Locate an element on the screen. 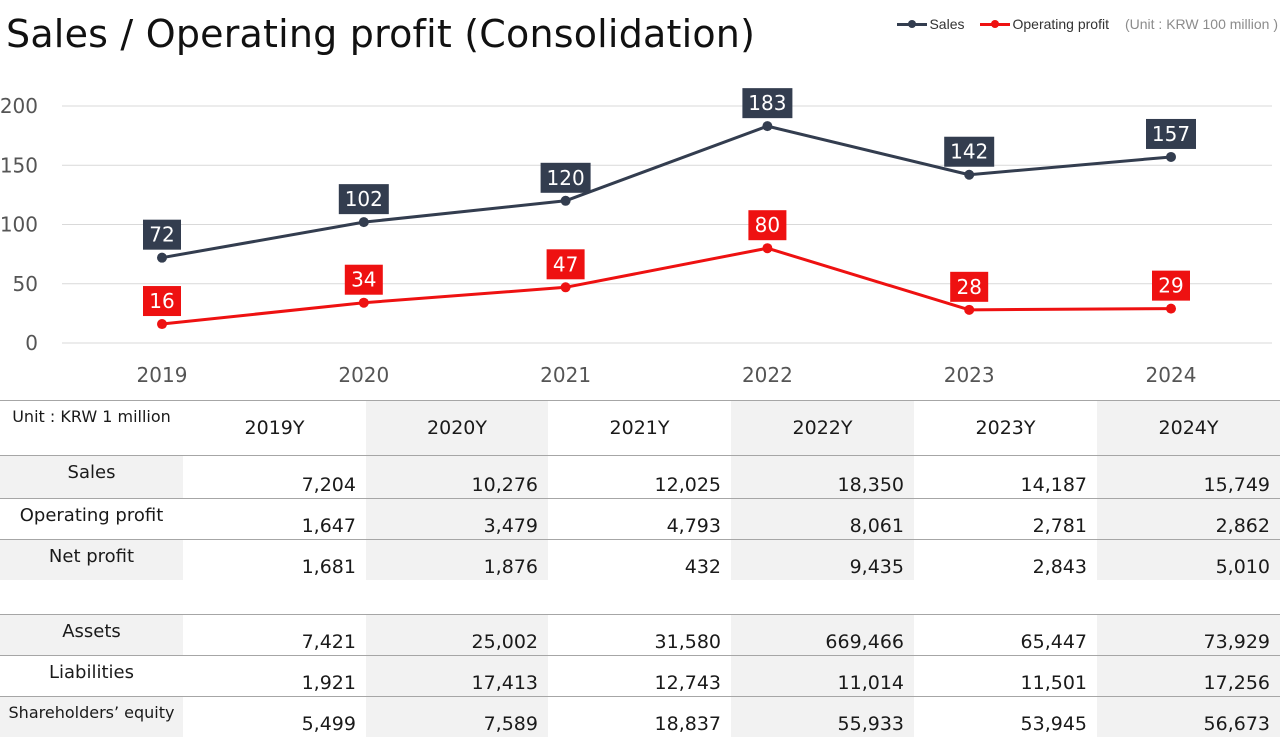 The image size is (1280, 737). row-label: Sales is located at coordinates (91, 477).